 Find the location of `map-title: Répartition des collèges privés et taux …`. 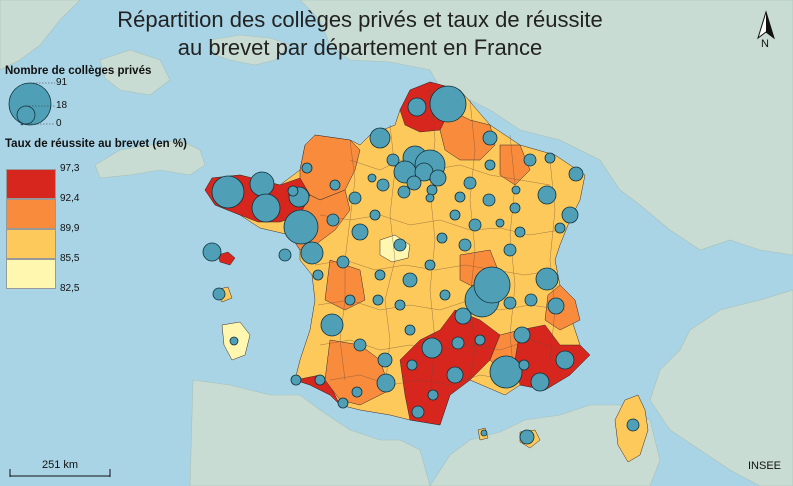

map-title: Répartition des collèges privés et taux … is located at coordinates (360, 34).